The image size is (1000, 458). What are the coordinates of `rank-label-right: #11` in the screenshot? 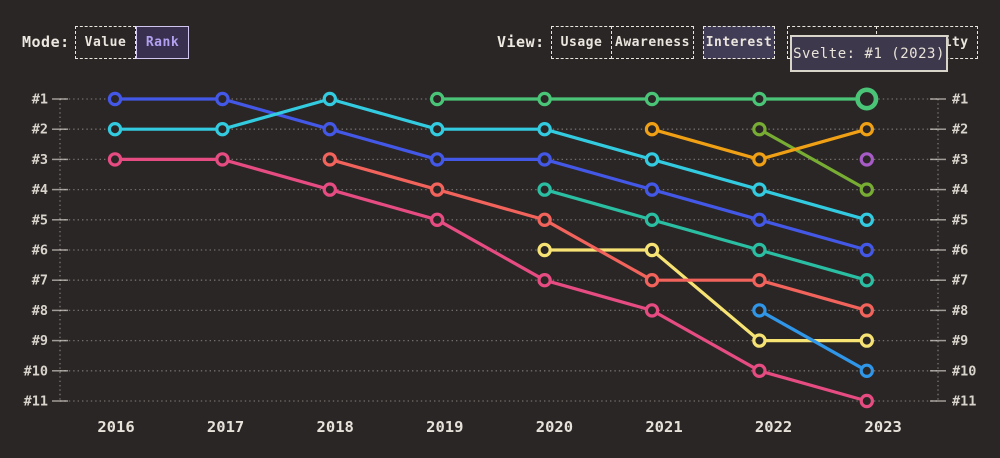 It's located at (964, 402).